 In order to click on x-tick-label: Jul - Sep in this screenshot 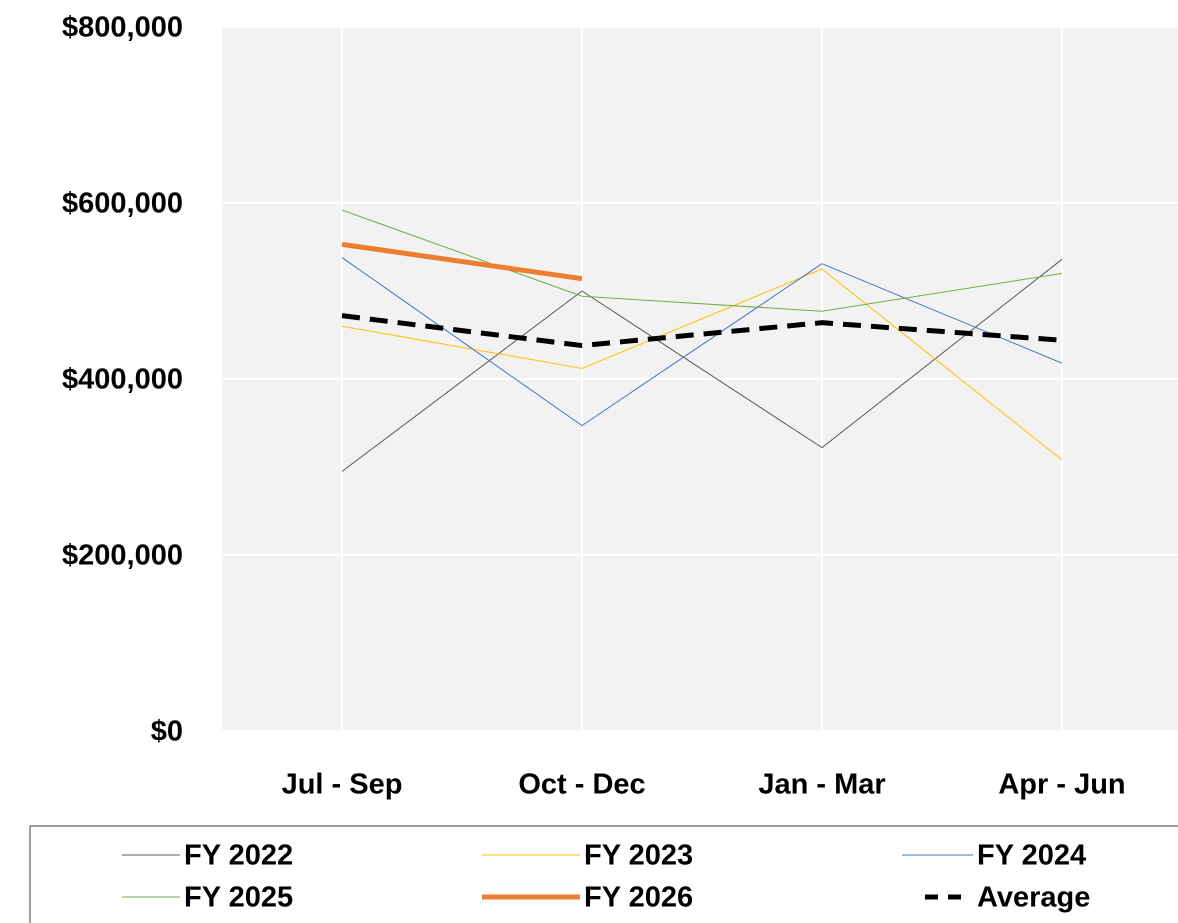, I will do `click(342, 785)`.